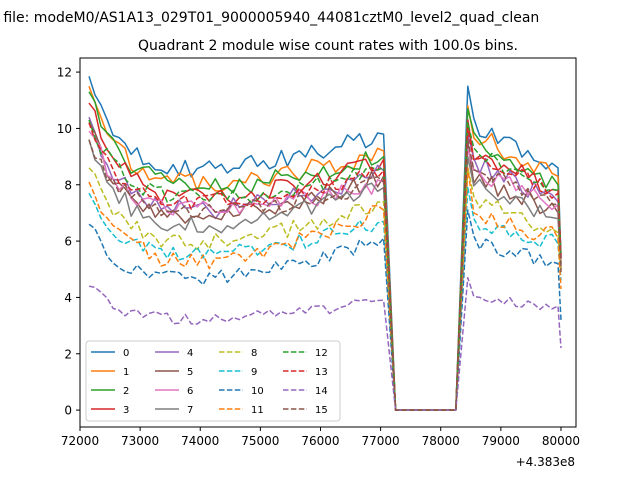 The height and width of the screenshot is (480, 640). Describe the element at coordinates (68, 185) in the screenshot. I see `y-tick-label: 8` at that location.